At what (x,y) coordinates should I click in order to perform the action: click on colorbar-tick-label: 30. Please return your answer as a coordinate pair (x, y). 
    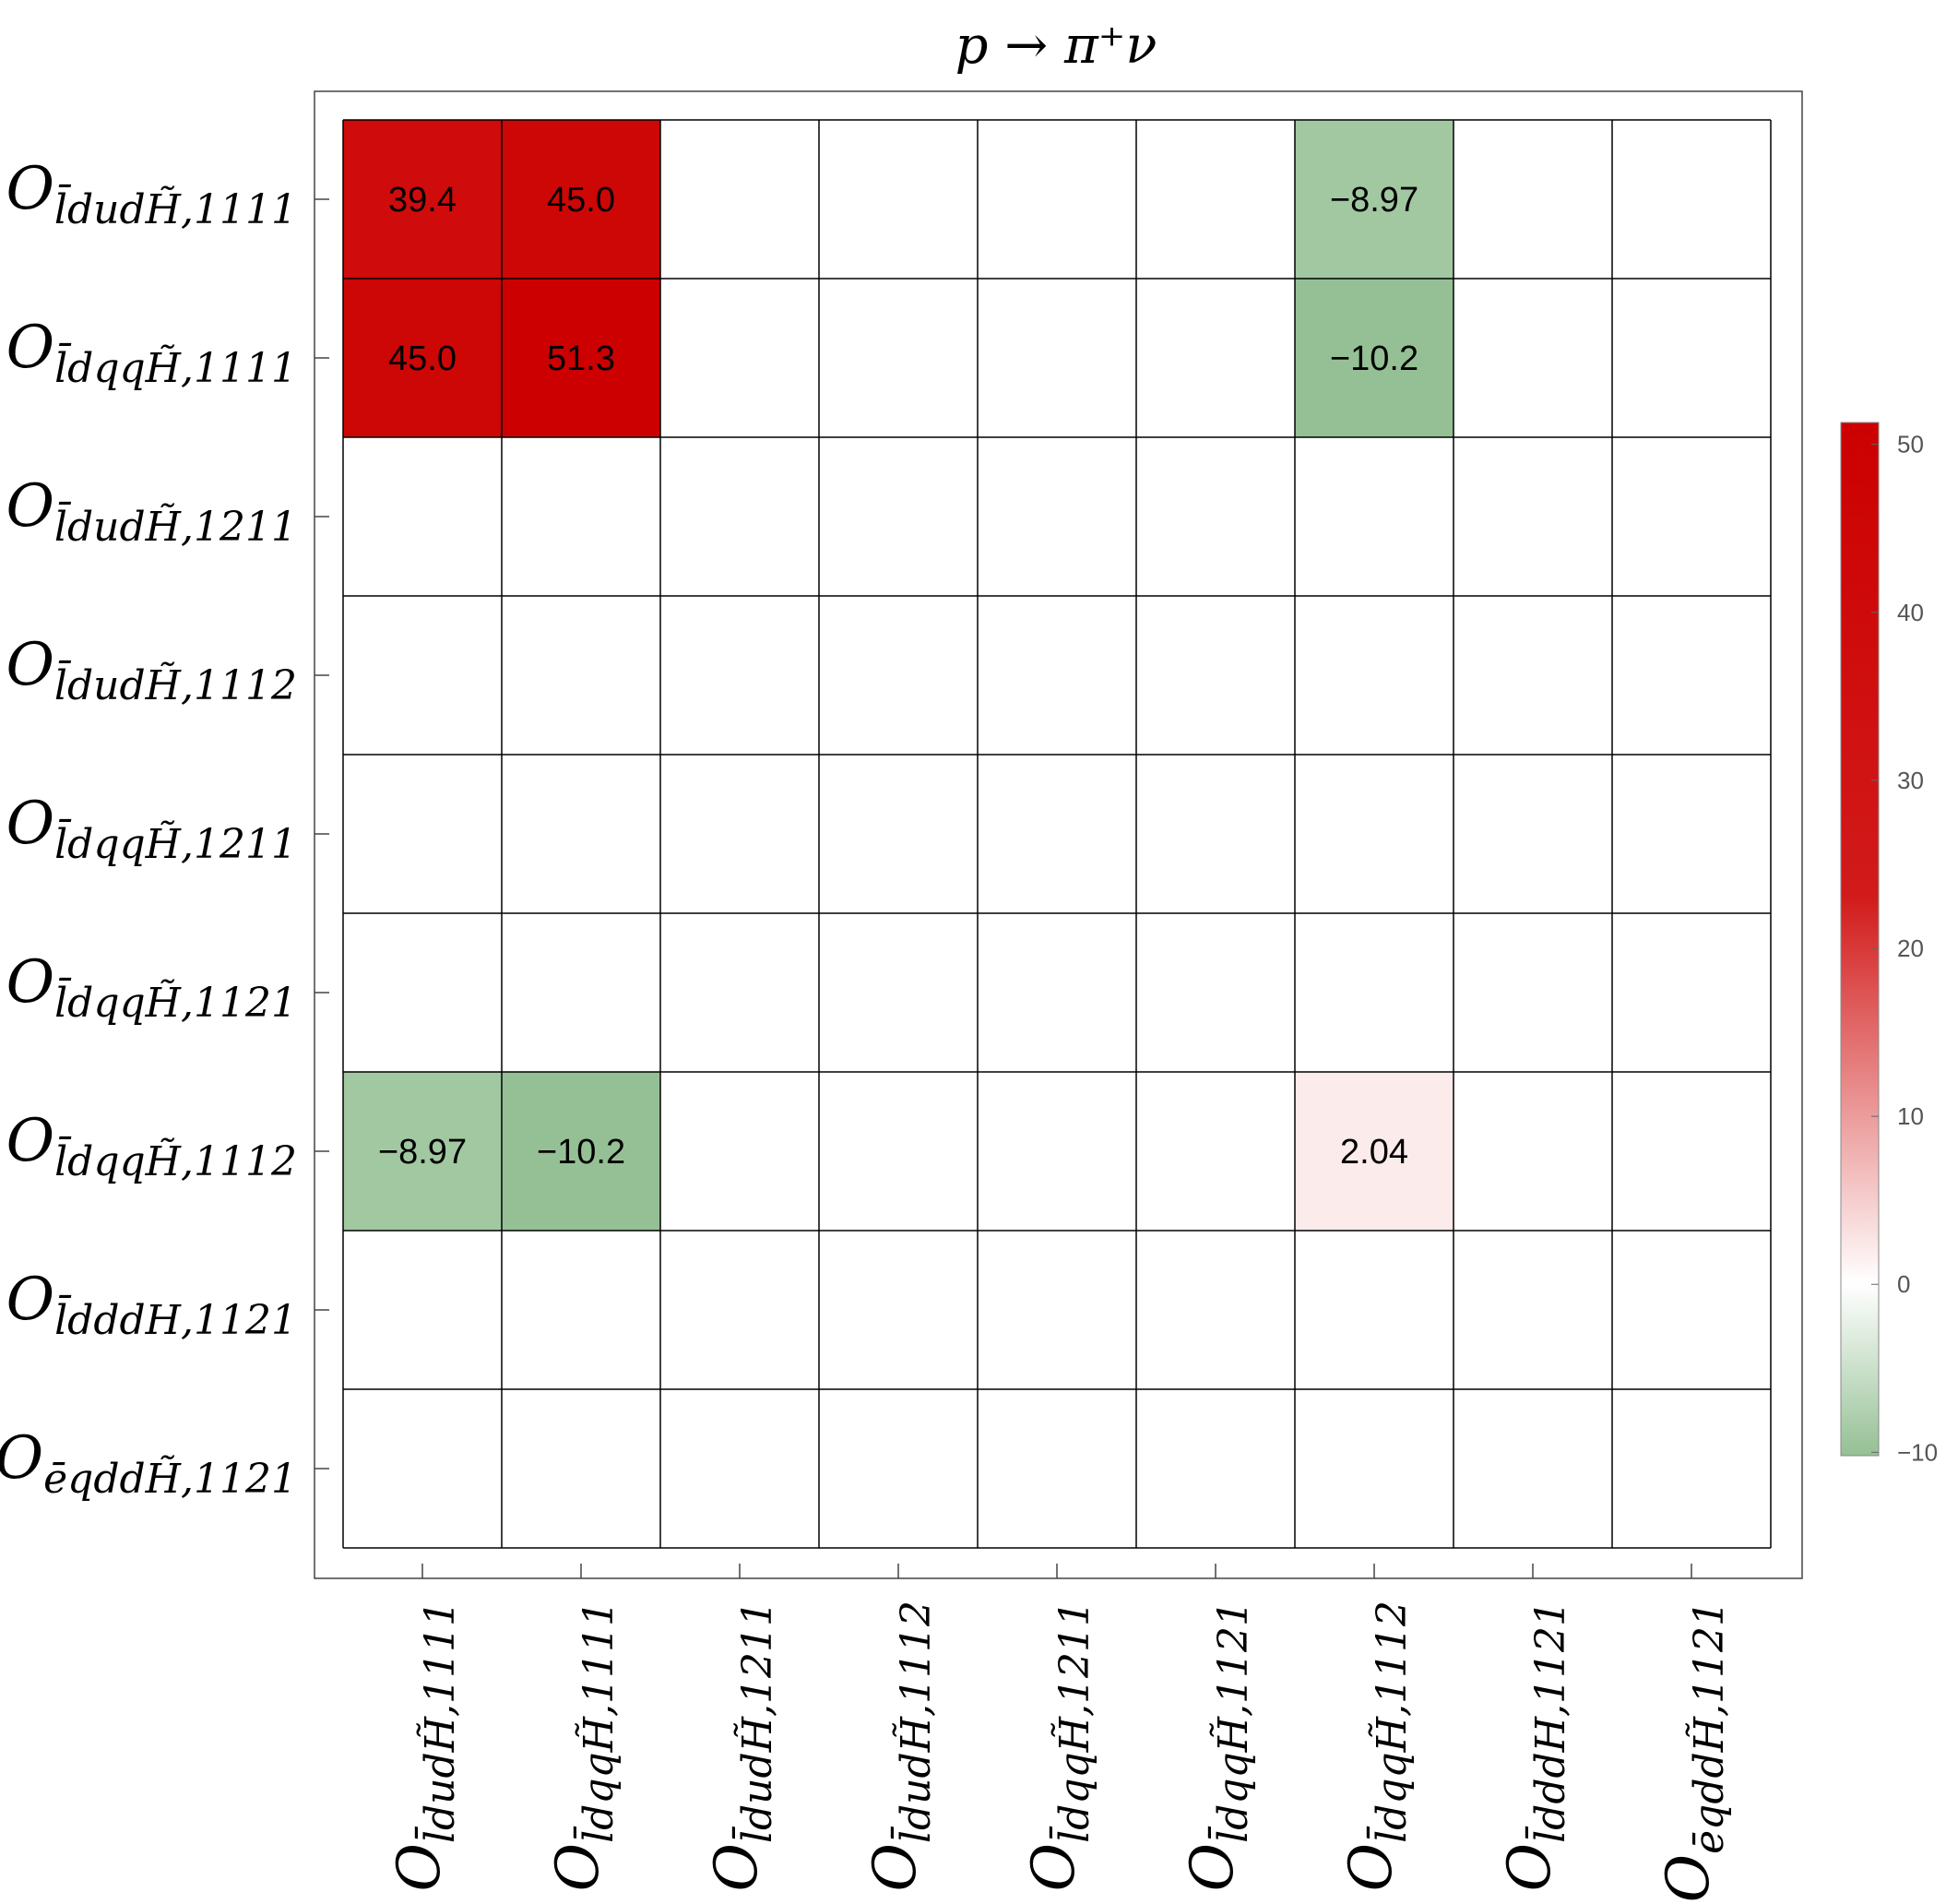
    Looking at the image, I should click on (1910, 780).